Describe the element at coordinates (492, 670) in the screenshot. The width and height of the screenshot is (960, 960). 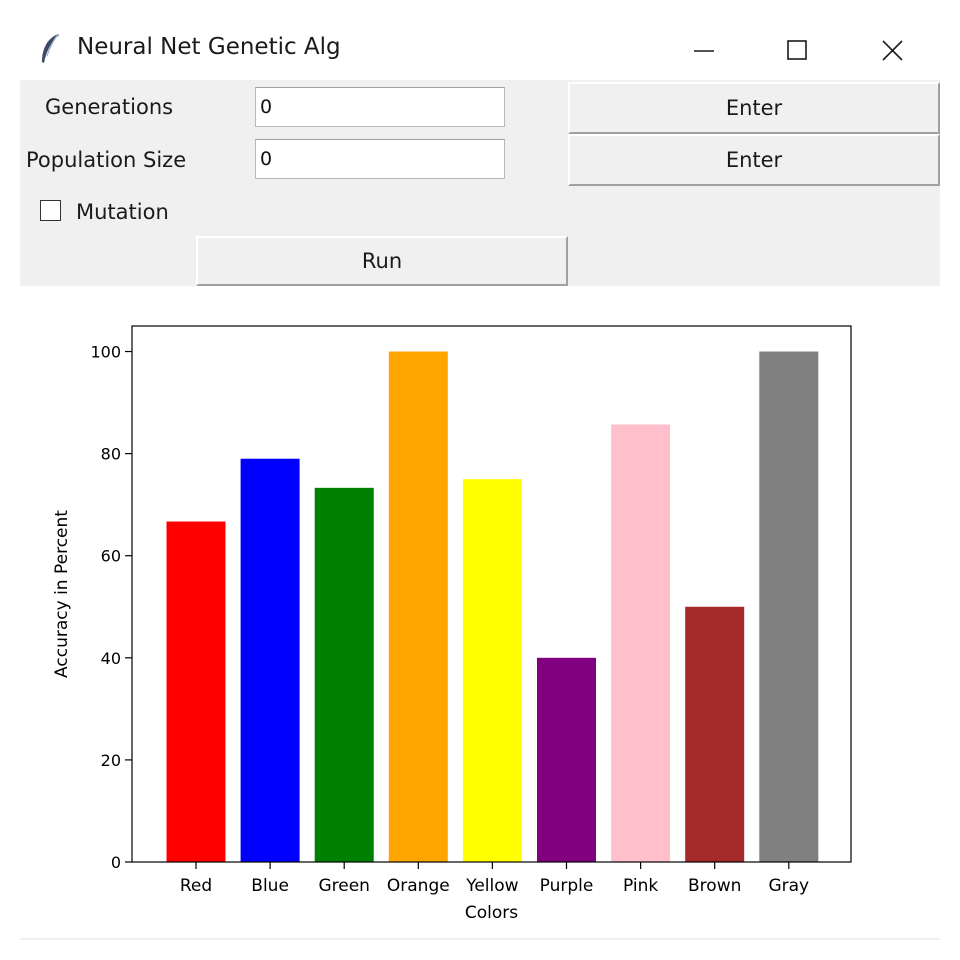
I see `bar-yellow` at that location.